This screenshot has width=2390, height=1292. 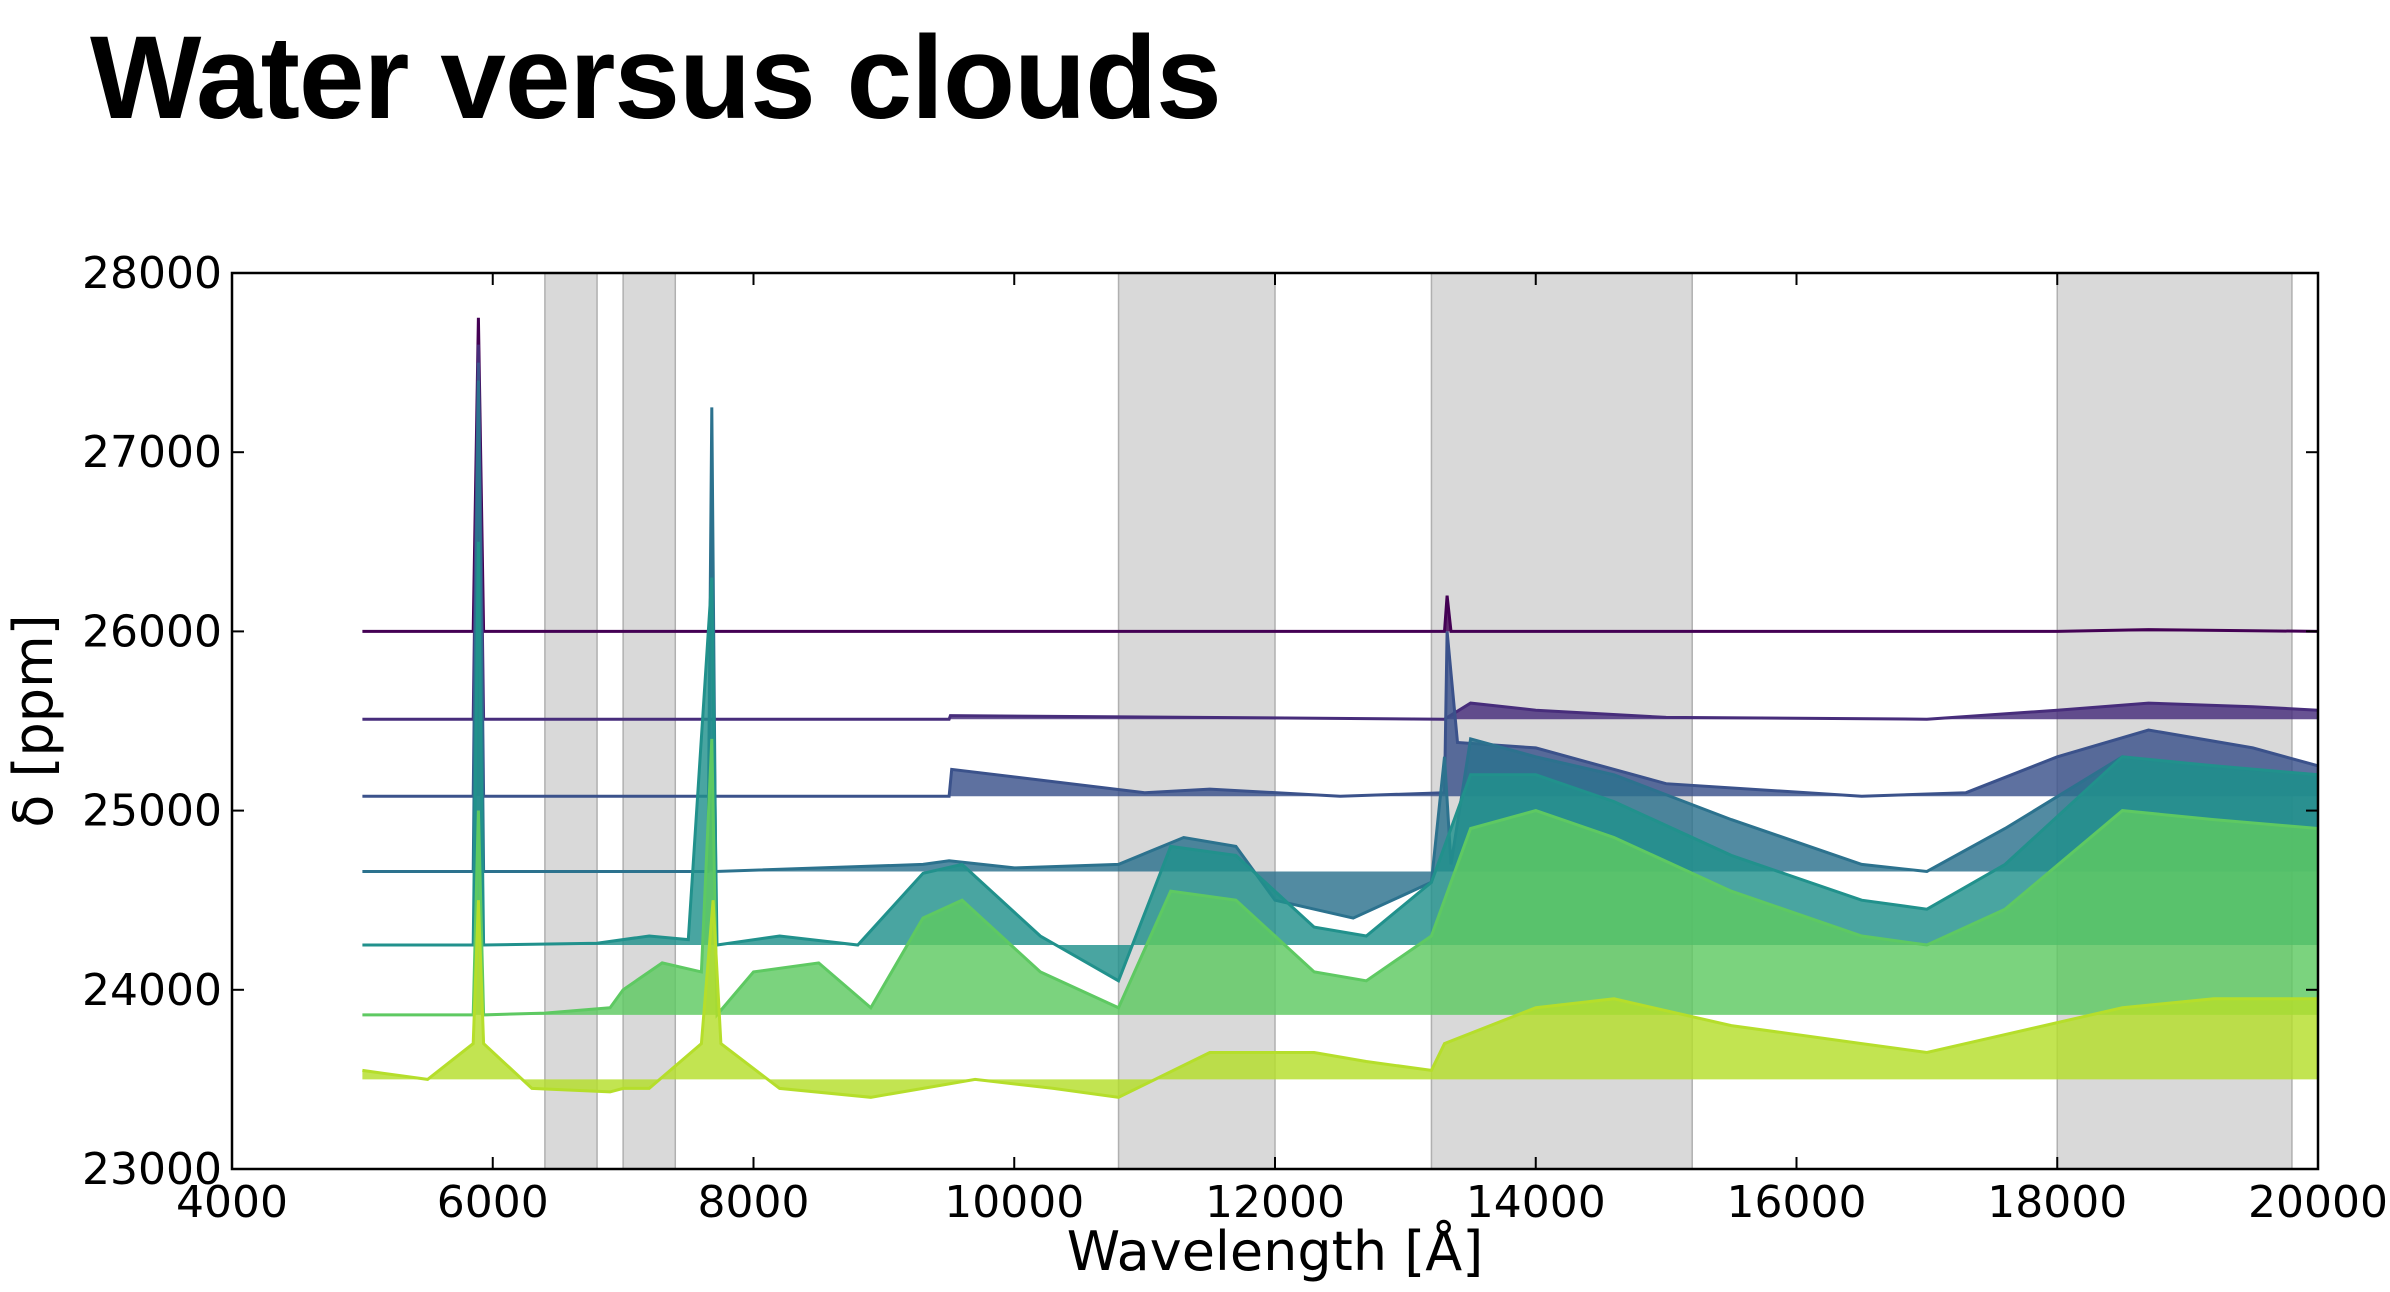 I want to click on x-tick-label: 16000, so click(x=1797, y=1202).